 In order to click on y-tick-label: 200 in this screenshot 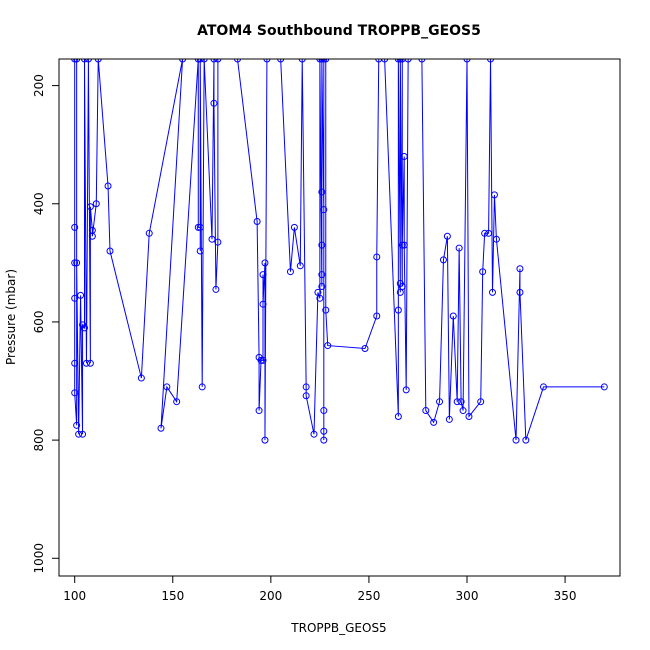, I will do `click(39, 85)`.